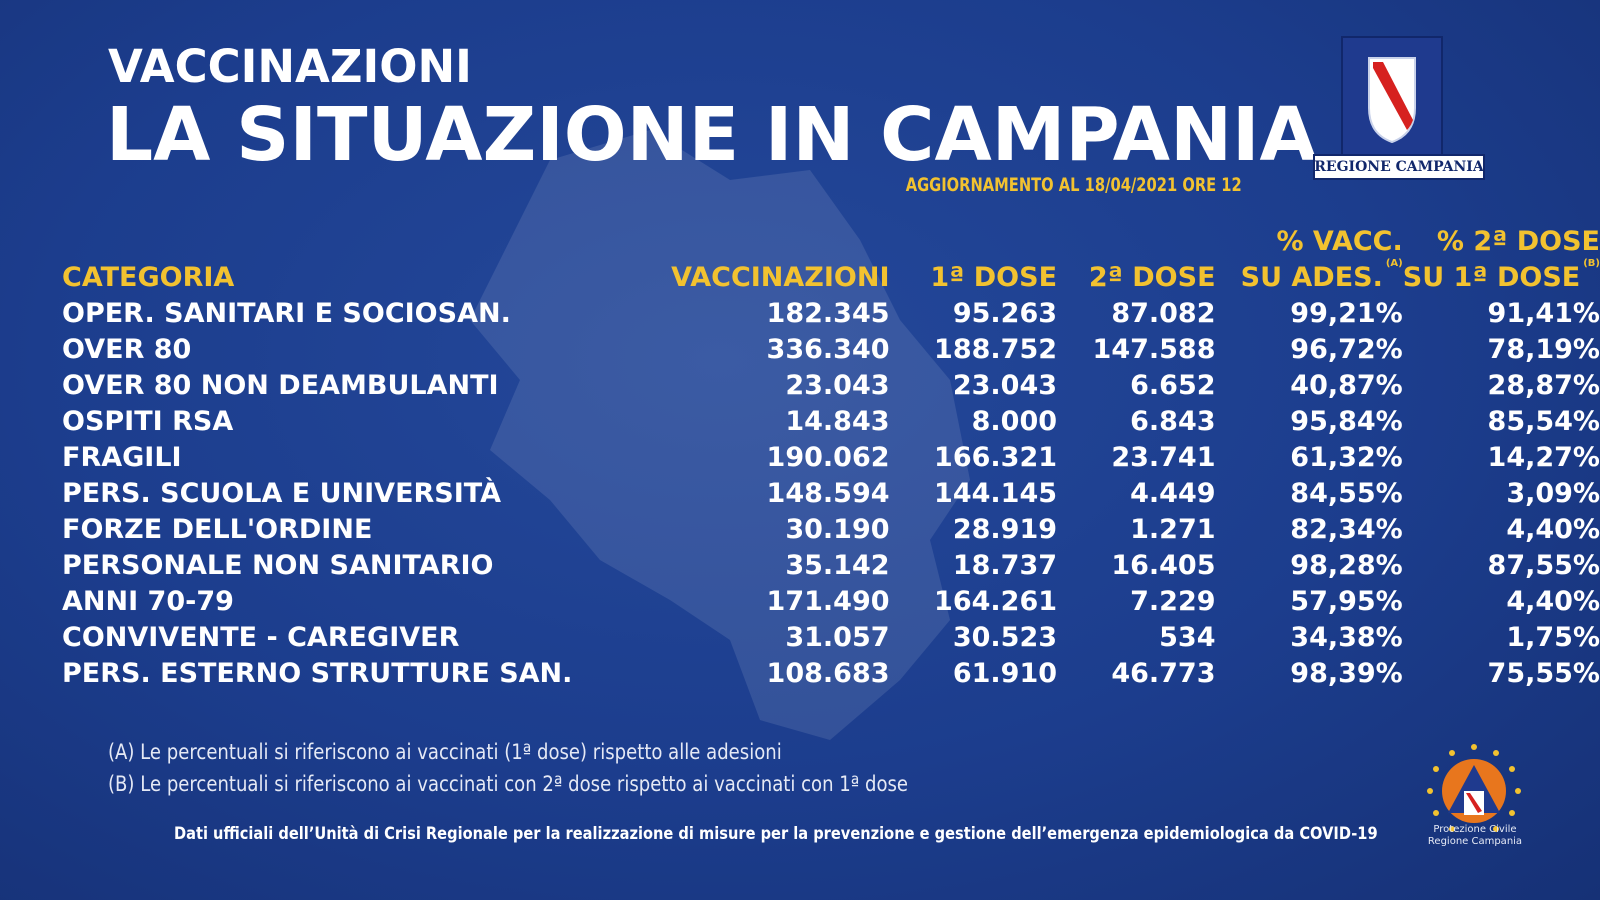 The image size is (1600, 900). What do you see at coordinates (317, 673) in the screenshot?
I see `cell-categoria: PERS. ESTERNO STRUTTURE SAN.` at bounding box center [317, 673].